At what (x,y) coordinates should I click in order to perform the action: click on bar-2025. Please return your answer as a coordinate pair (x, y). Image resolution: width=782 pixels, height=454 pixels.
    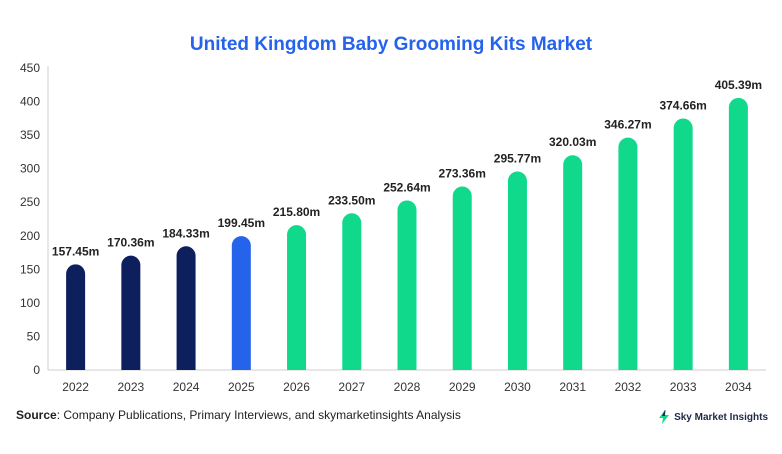
    Looking at the image, I should click on (241, 303).